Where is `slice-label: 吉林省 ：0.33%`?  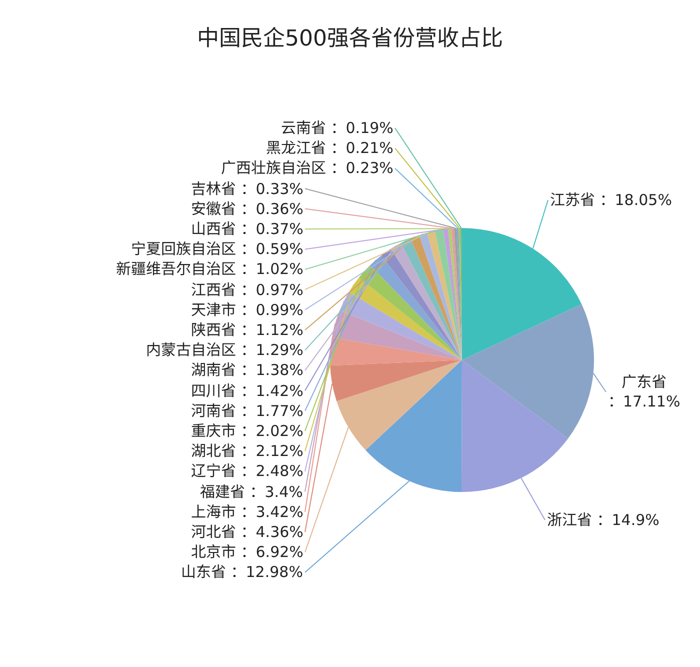
slice-label: 吉林省 ：0.33% is located at coordinates (247, 189).